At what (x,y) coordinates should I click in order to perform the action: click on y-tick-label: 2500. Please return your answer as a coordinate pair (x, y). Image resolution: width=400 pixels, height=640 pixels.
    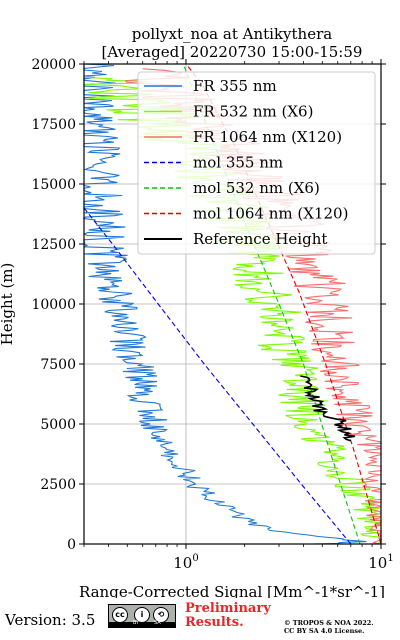
    Looking at the image, I should click on (58, 485).